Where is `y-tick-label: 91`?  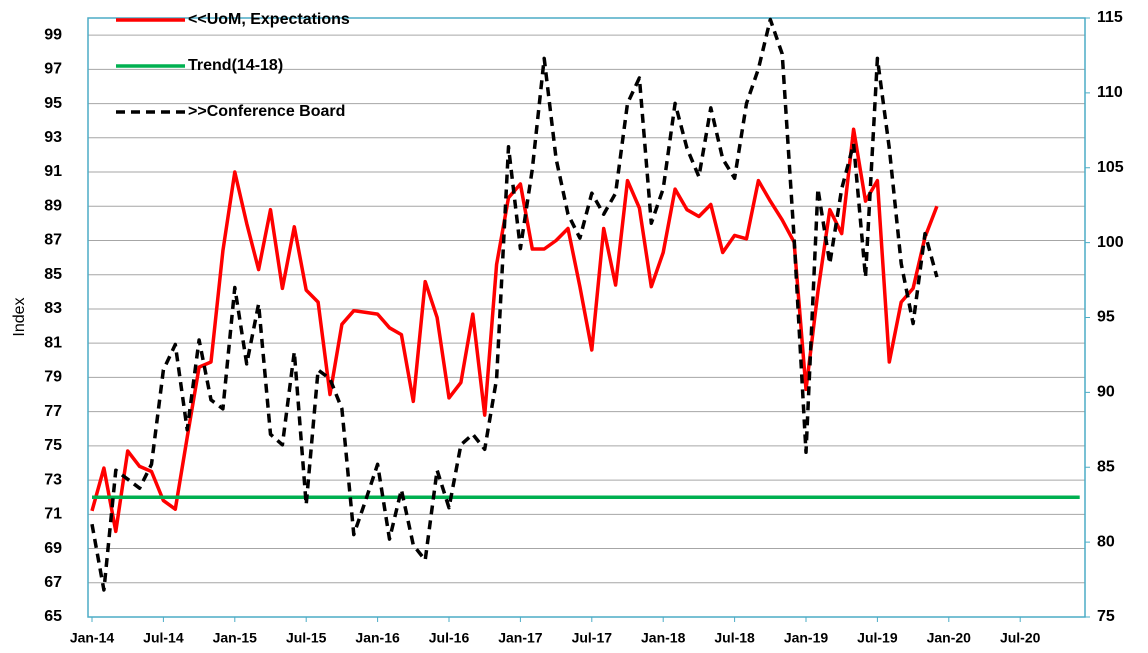
y-tick-label: 91 is located at coordinates (53, 171).